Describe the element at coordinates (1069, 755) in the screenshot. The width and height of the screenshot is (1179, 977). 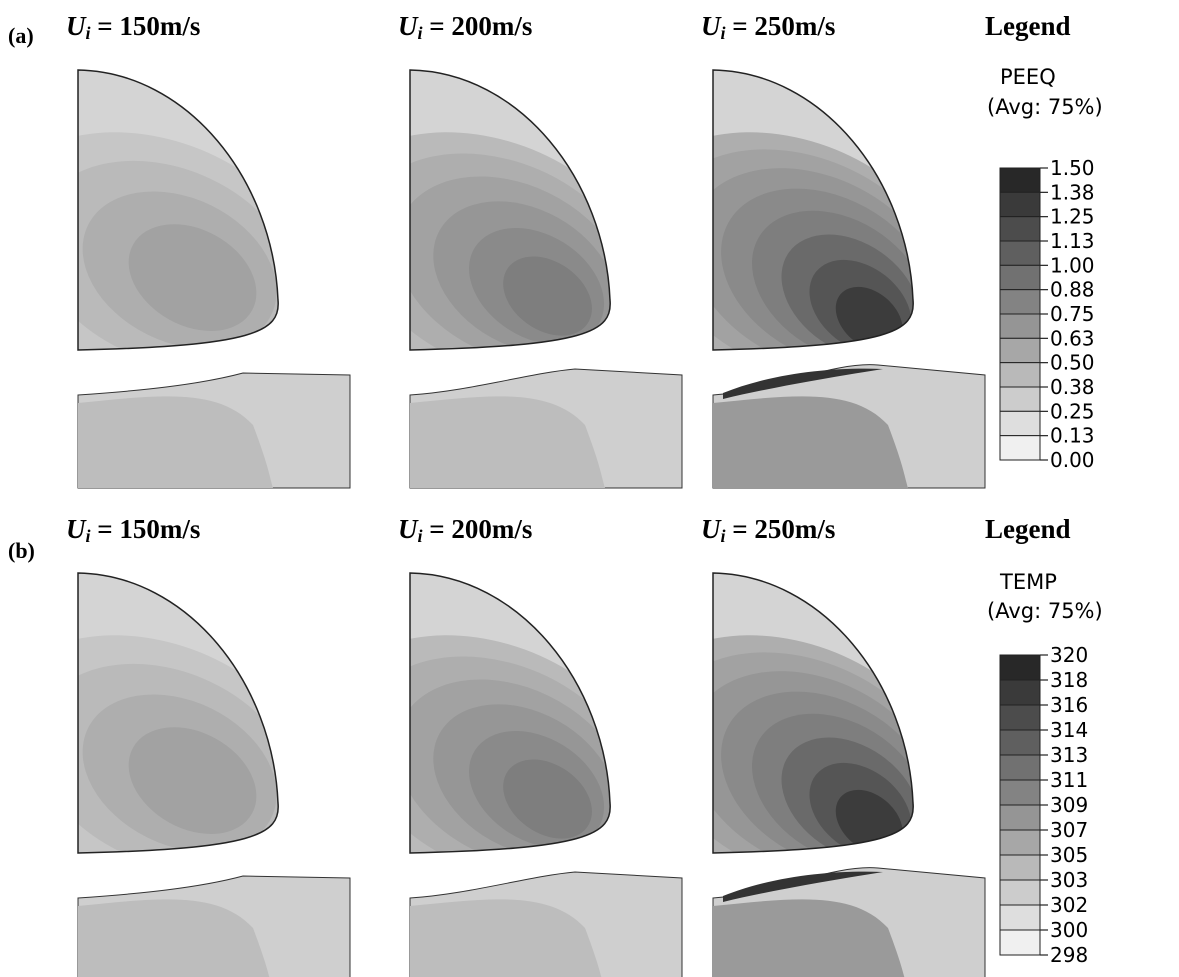
I see `legend-level: 313` at that location.